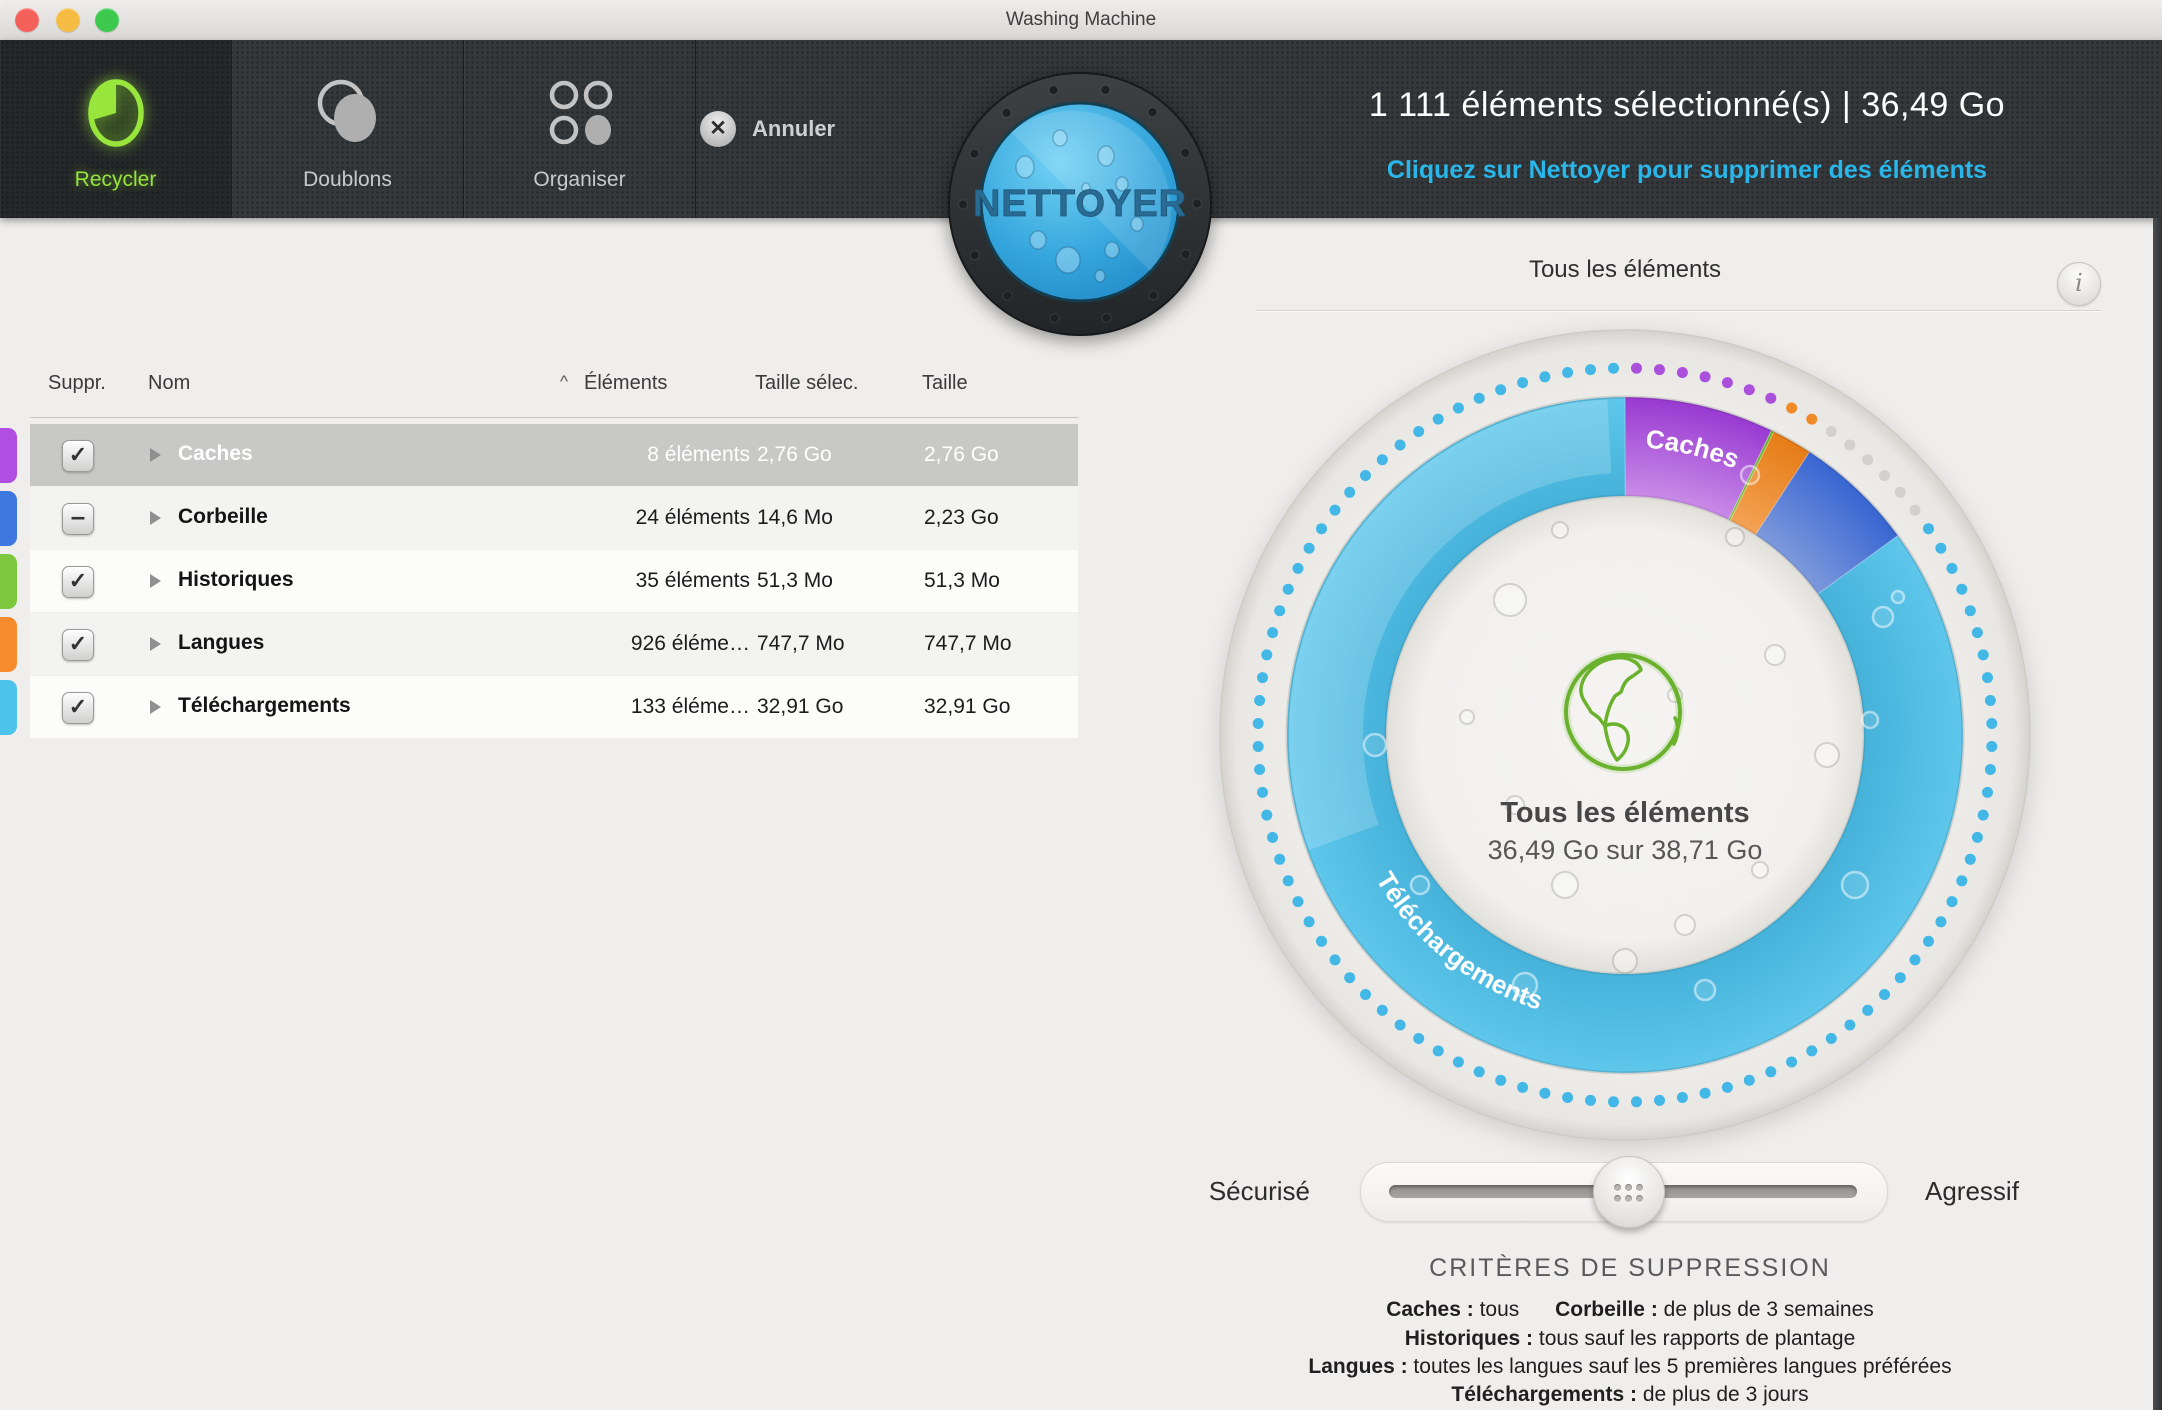  What do you see at coordinates (78, 519) in the screenshot?
I see `row-checkbox: –` at bounding box center [78, 519].